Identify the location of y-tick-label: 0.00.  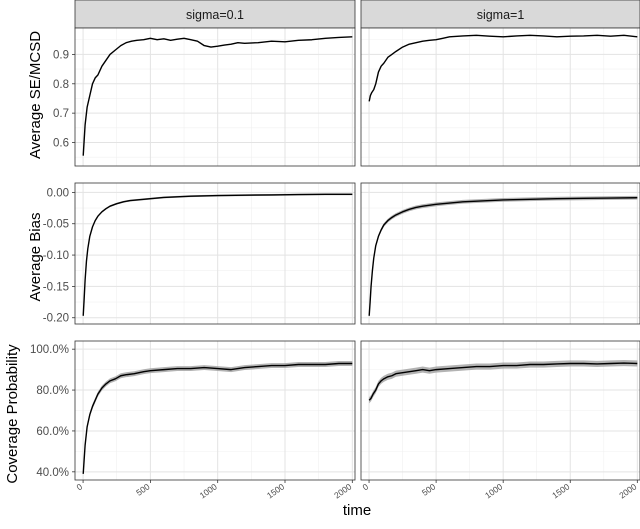
(58, 193).